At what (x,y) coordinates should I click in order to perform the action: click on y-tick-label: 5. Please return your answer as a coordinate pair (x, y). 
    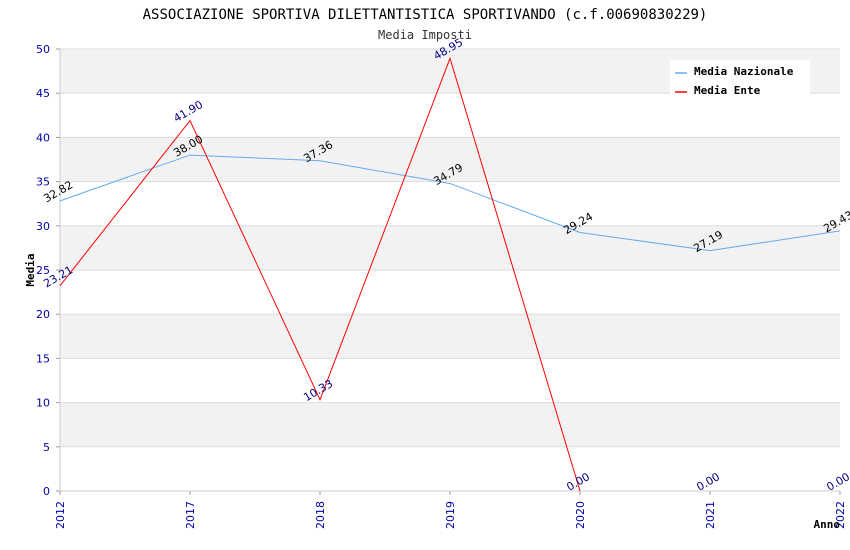
    Looking at the image, I should click on (46, 447).